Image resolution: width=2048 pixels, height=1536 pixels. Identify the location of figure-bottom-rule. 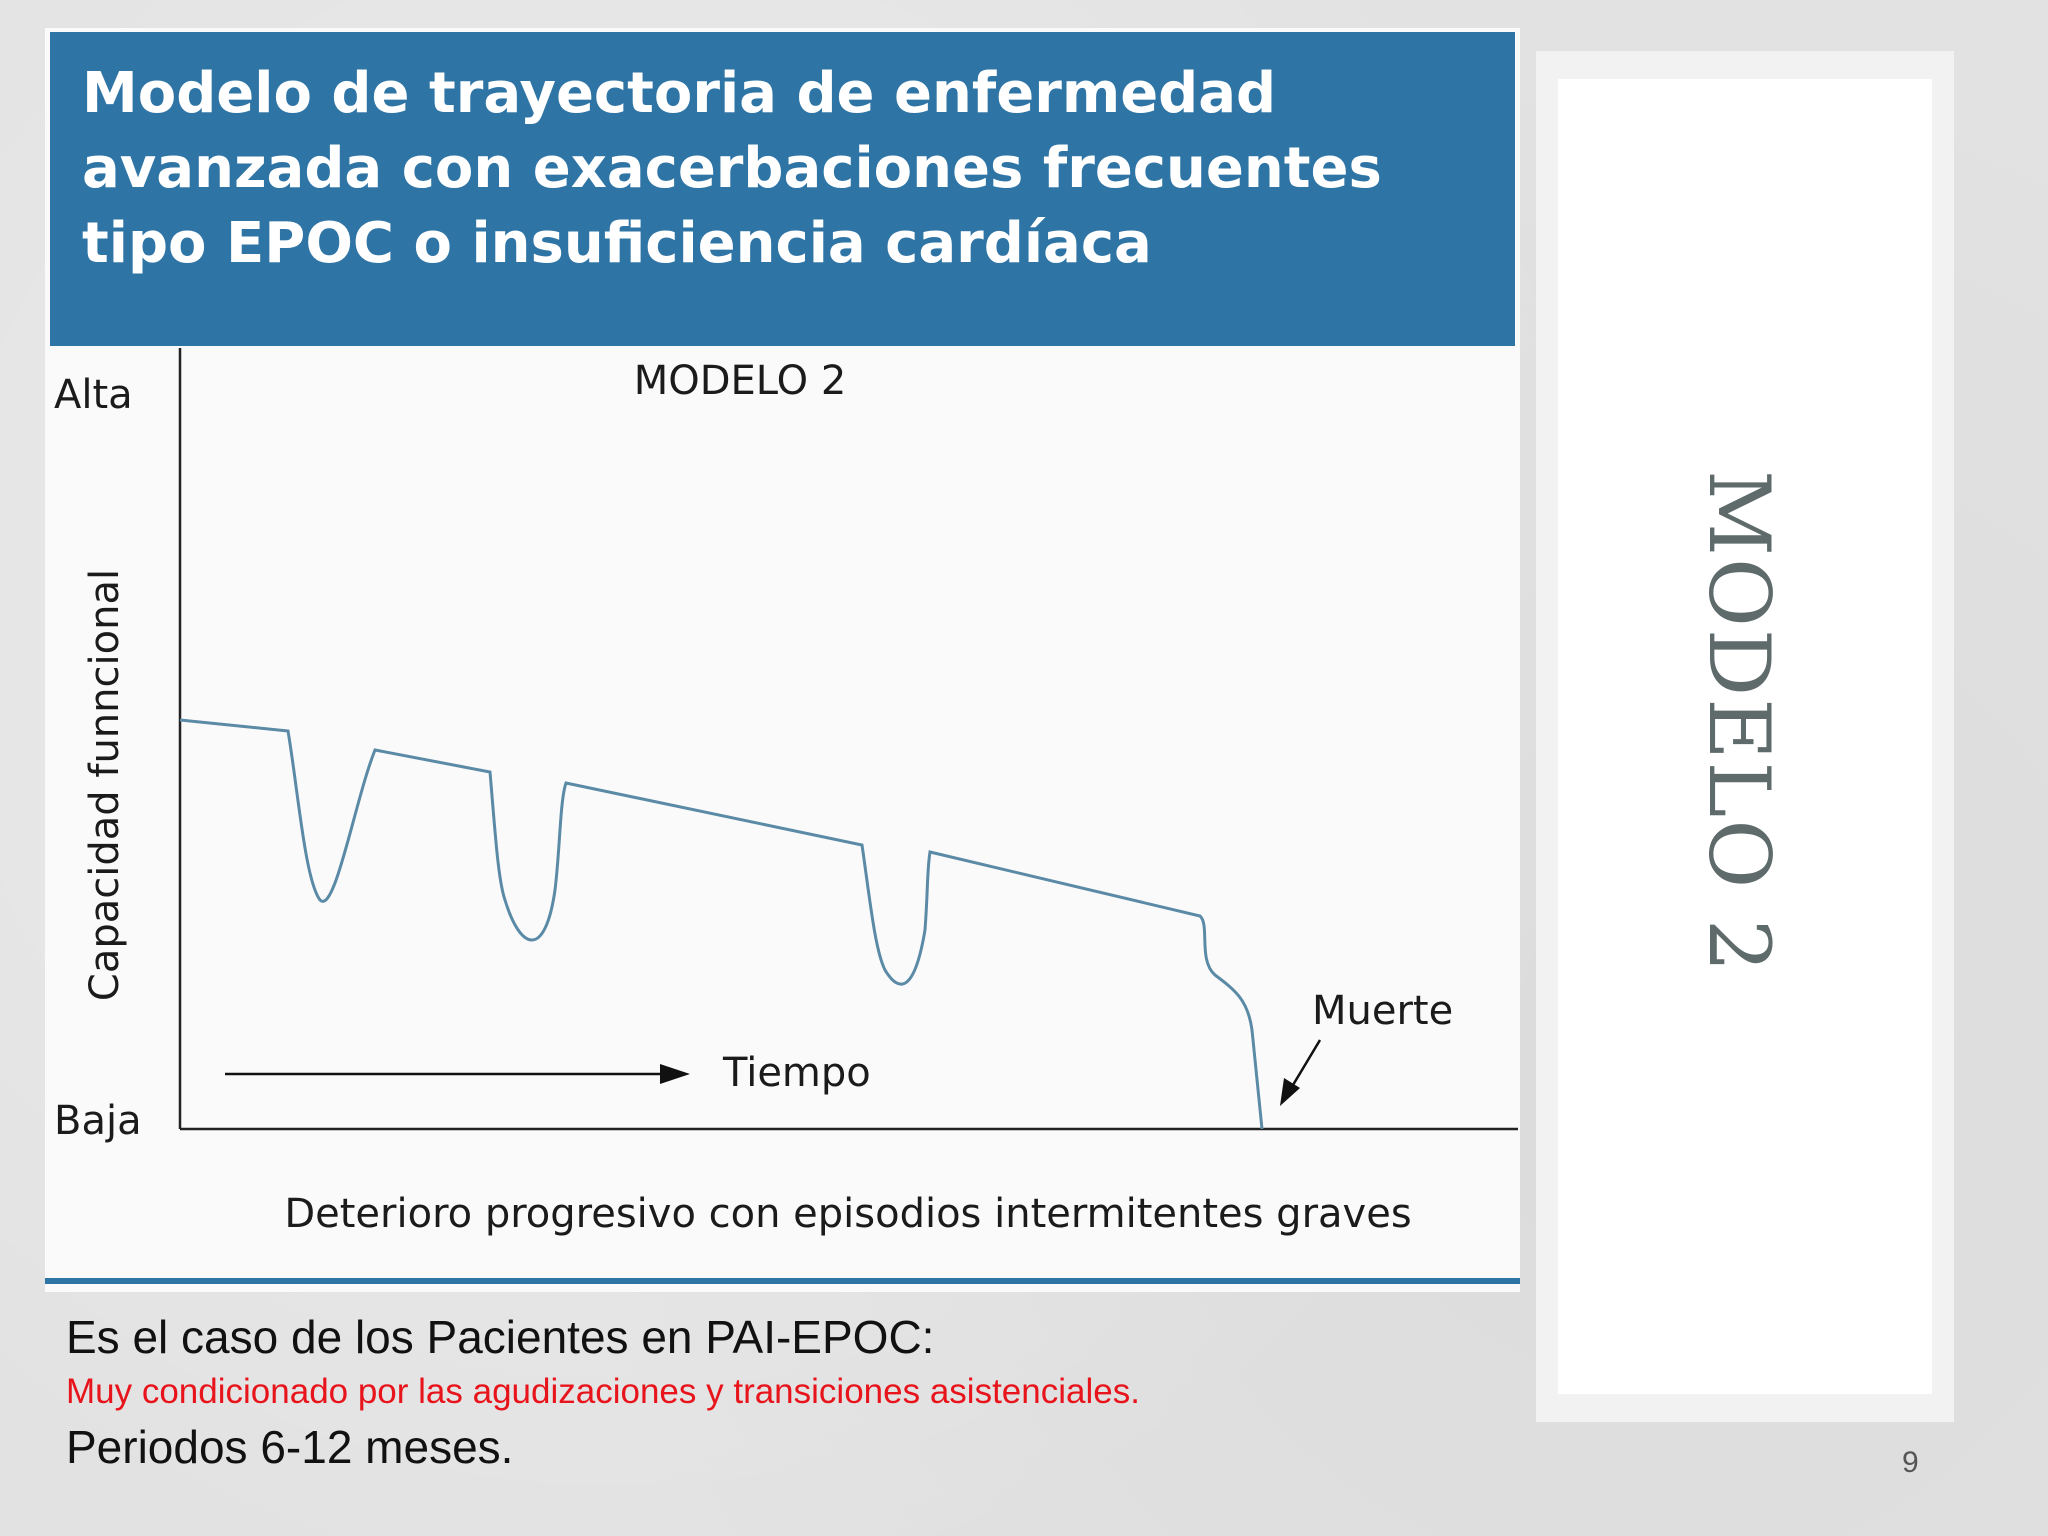
(782, 1281).